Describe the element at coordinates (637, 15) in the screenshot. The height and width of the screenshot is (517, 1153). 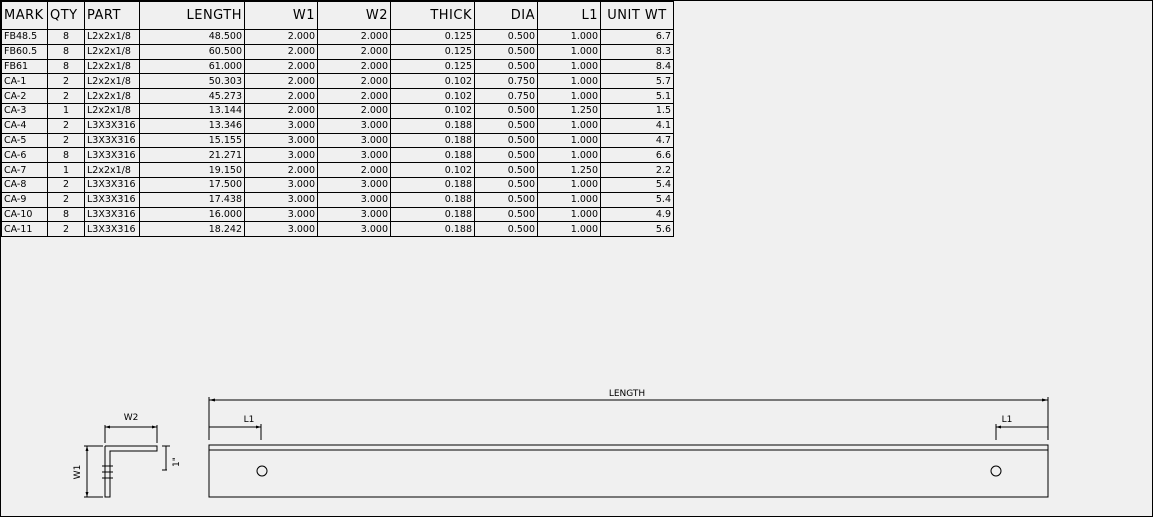
I see `col-header-unit-wt: UNIT WT` at that location.